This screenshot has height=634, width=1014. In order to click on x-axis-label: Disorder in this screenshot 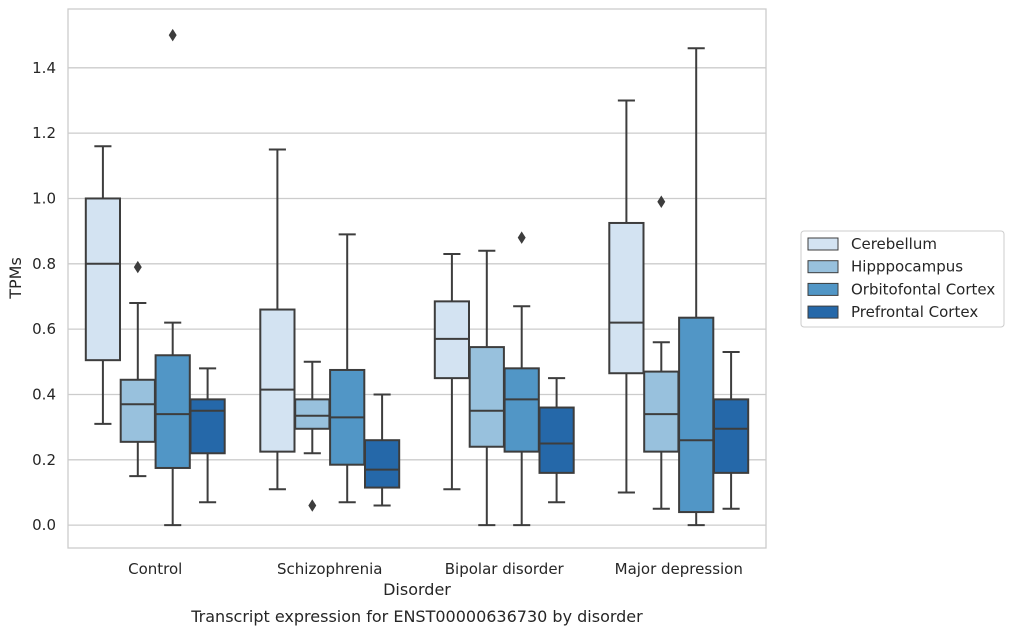, I will do `click(417, 589)`.